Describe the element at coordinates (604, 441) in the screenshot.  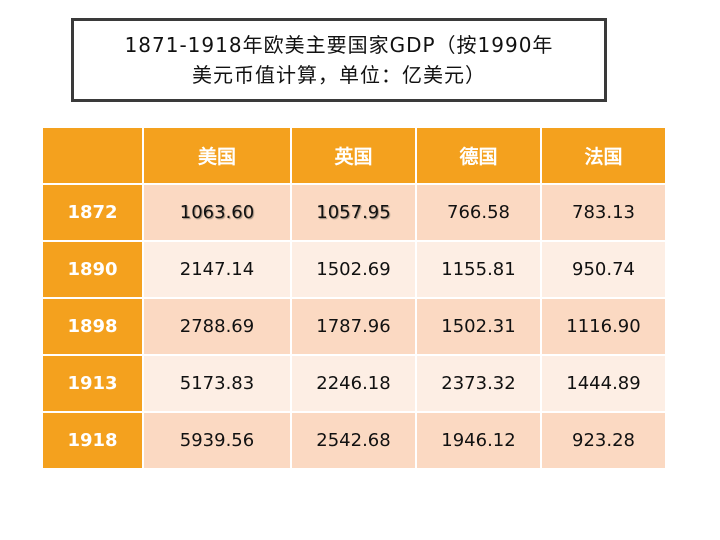
I see `table-cell: 923.28` at that location.